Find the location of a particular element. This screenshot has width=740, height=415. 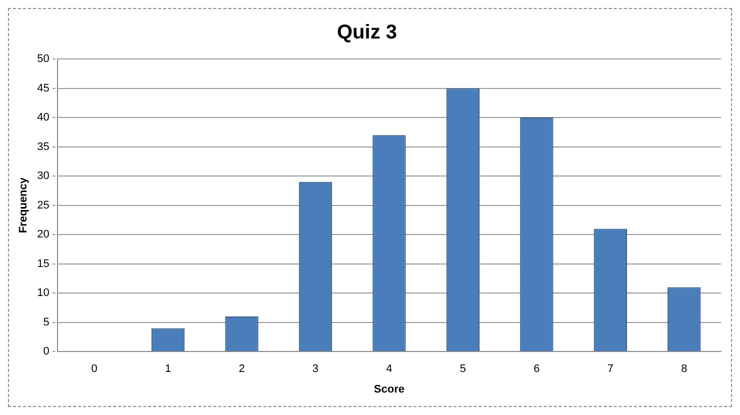

y-tick-label: 50 is located at coordinates (43, 59).